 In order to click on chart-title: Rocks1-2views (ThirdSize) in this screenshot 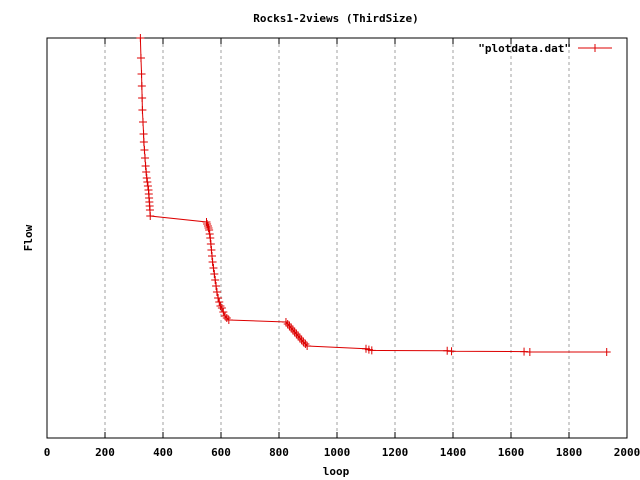, I will do `click(336, 18)`.